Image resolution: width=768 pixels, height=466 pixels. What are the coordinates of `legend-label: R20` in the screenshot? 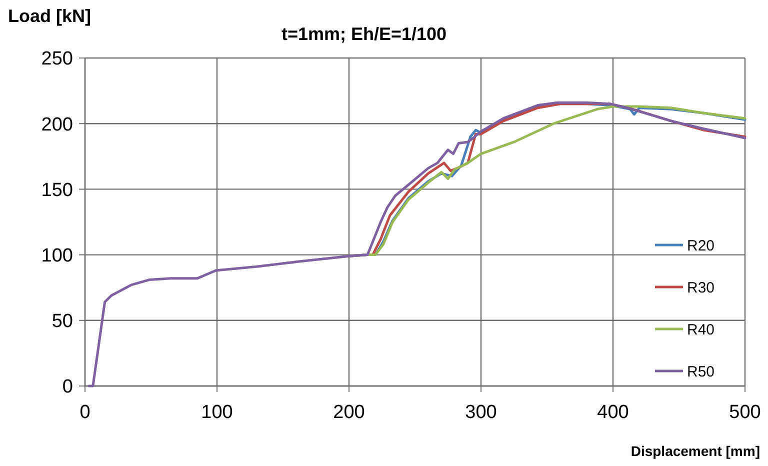 It's located at (701, 245).